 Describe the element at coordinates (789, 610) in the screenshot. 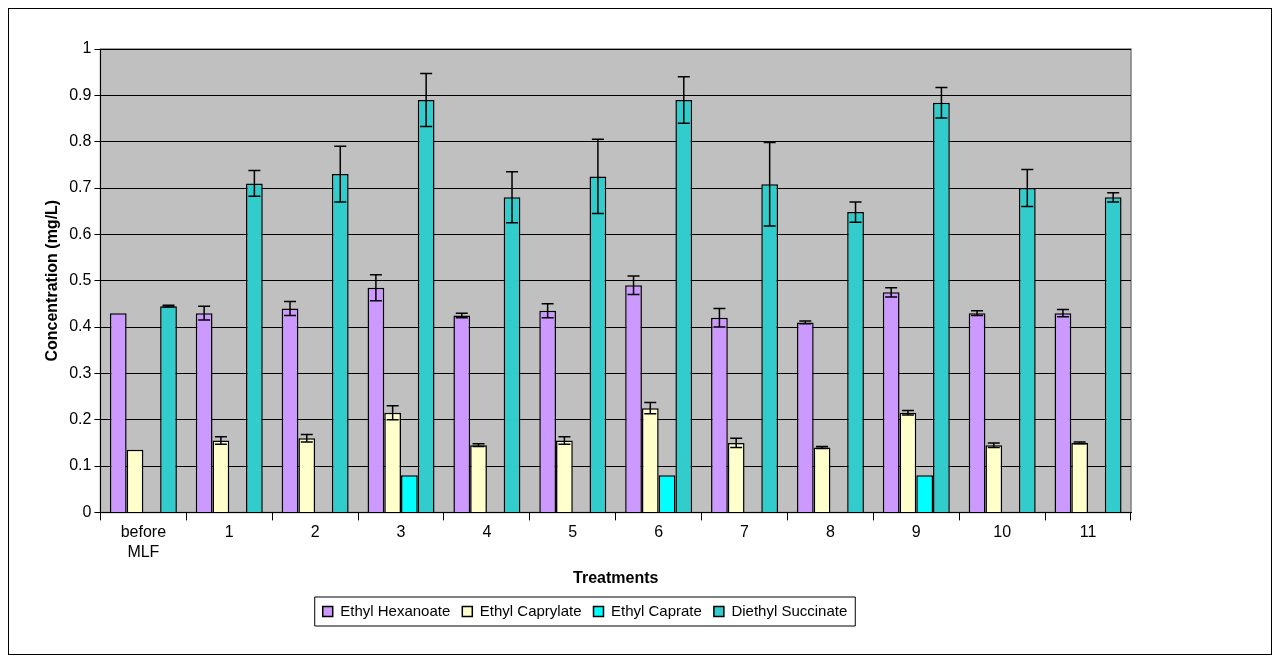

I see `legend-label: Diethyl Succinate` at that location.